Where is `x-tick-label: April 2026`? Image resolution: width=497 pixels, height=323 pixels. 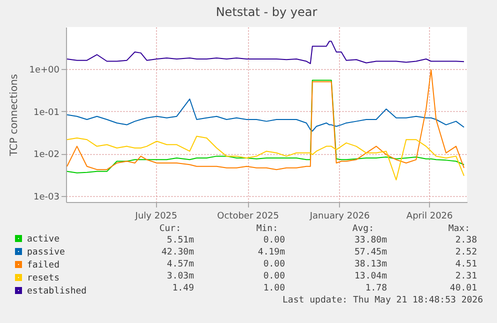
x-tick-label: April 2026 is located at coordinates (430, 217).